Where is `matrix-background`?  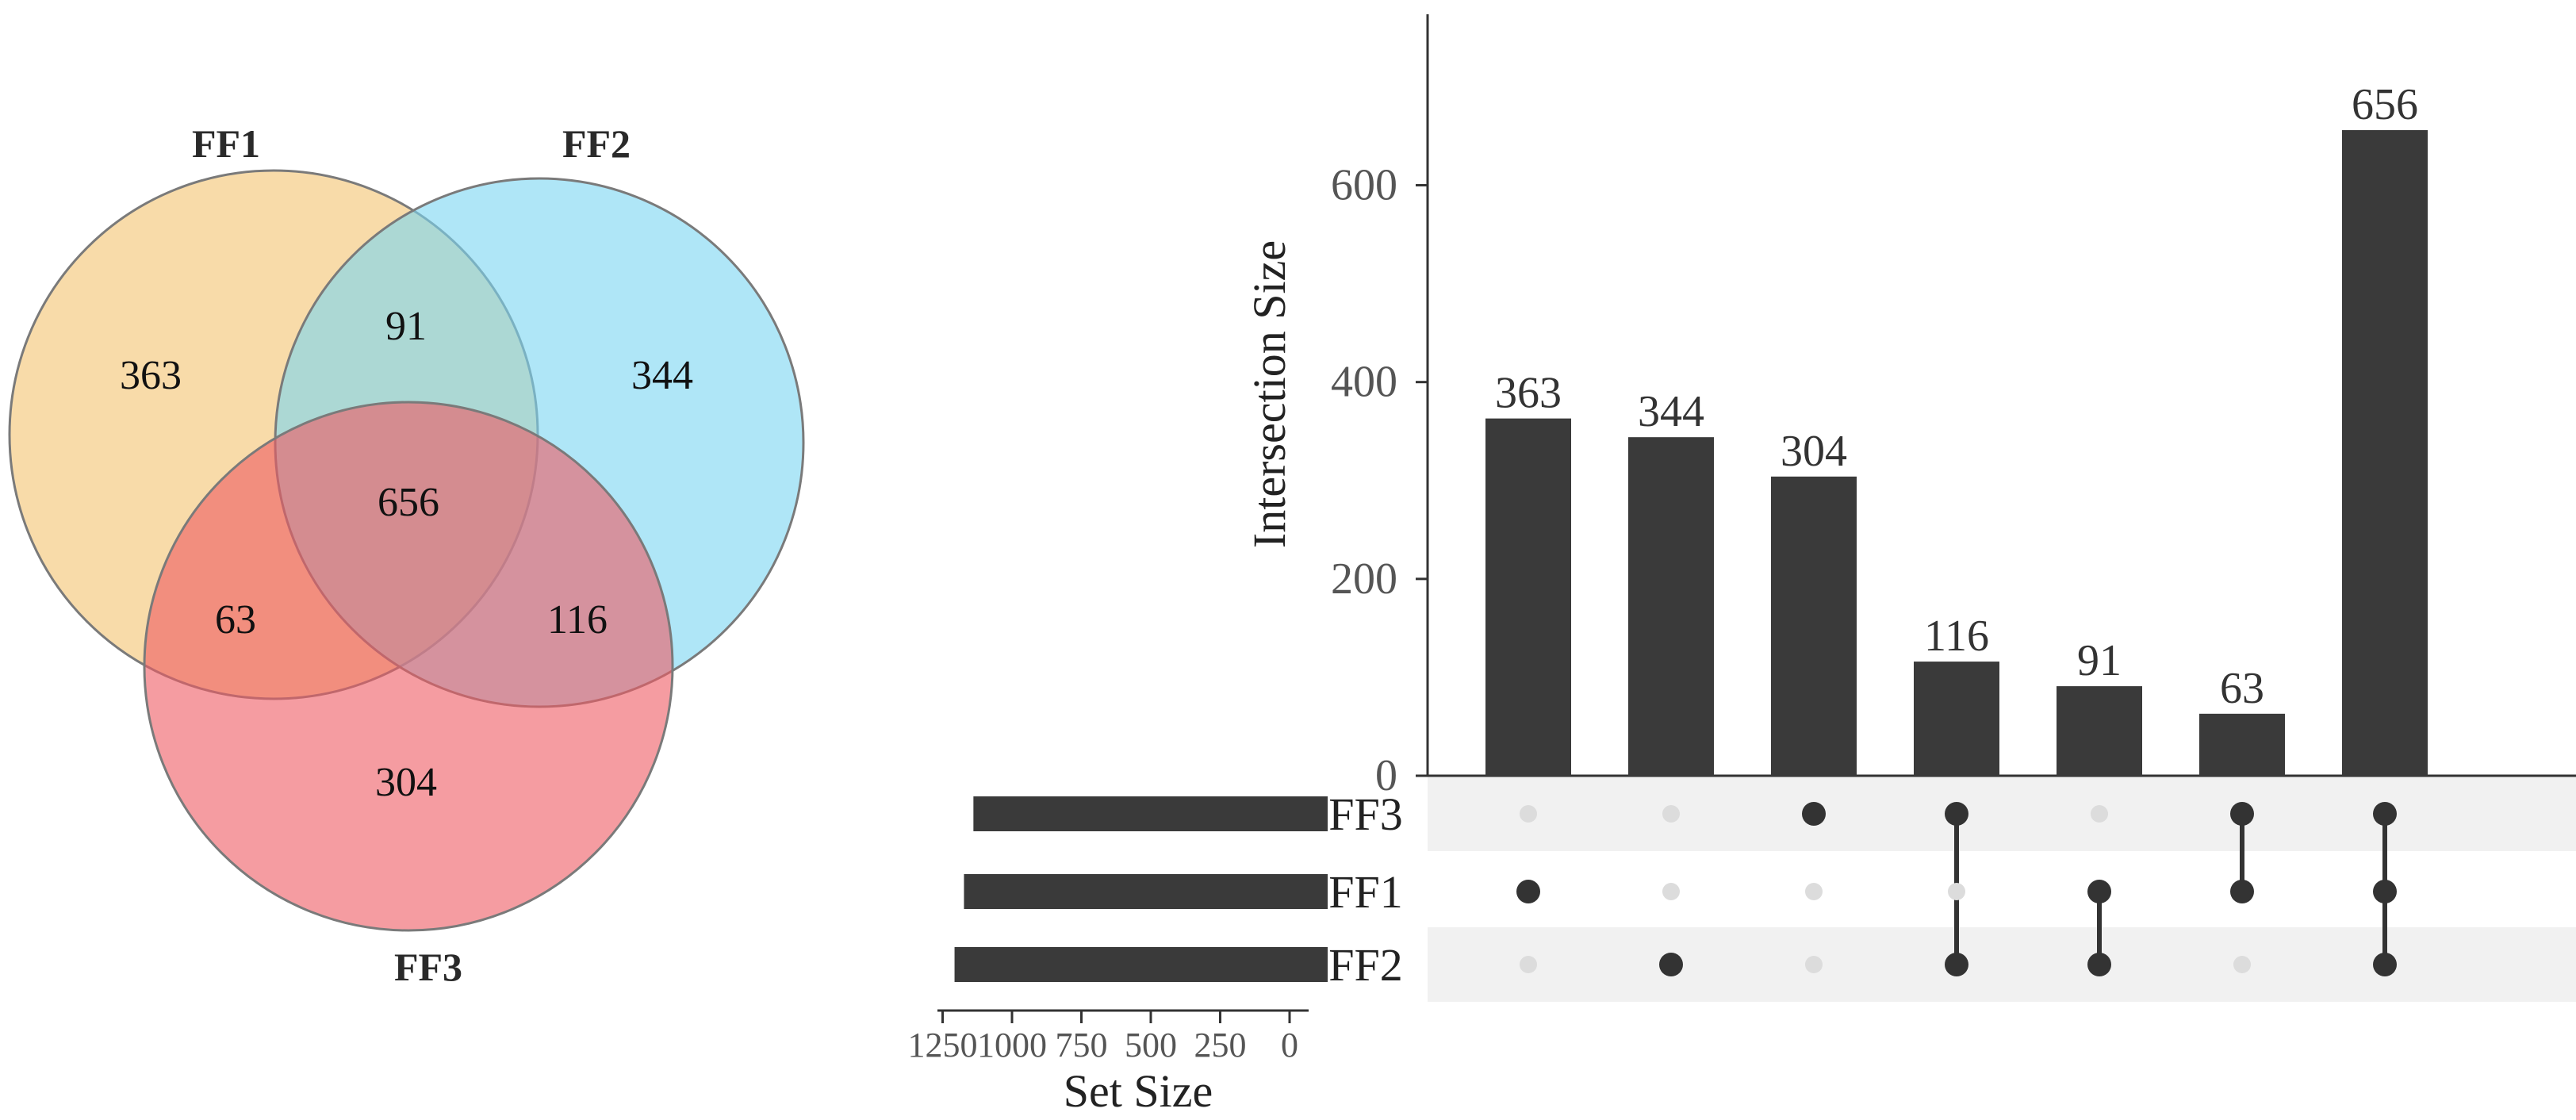 matrix-background is located at coordinates (2002, 889).